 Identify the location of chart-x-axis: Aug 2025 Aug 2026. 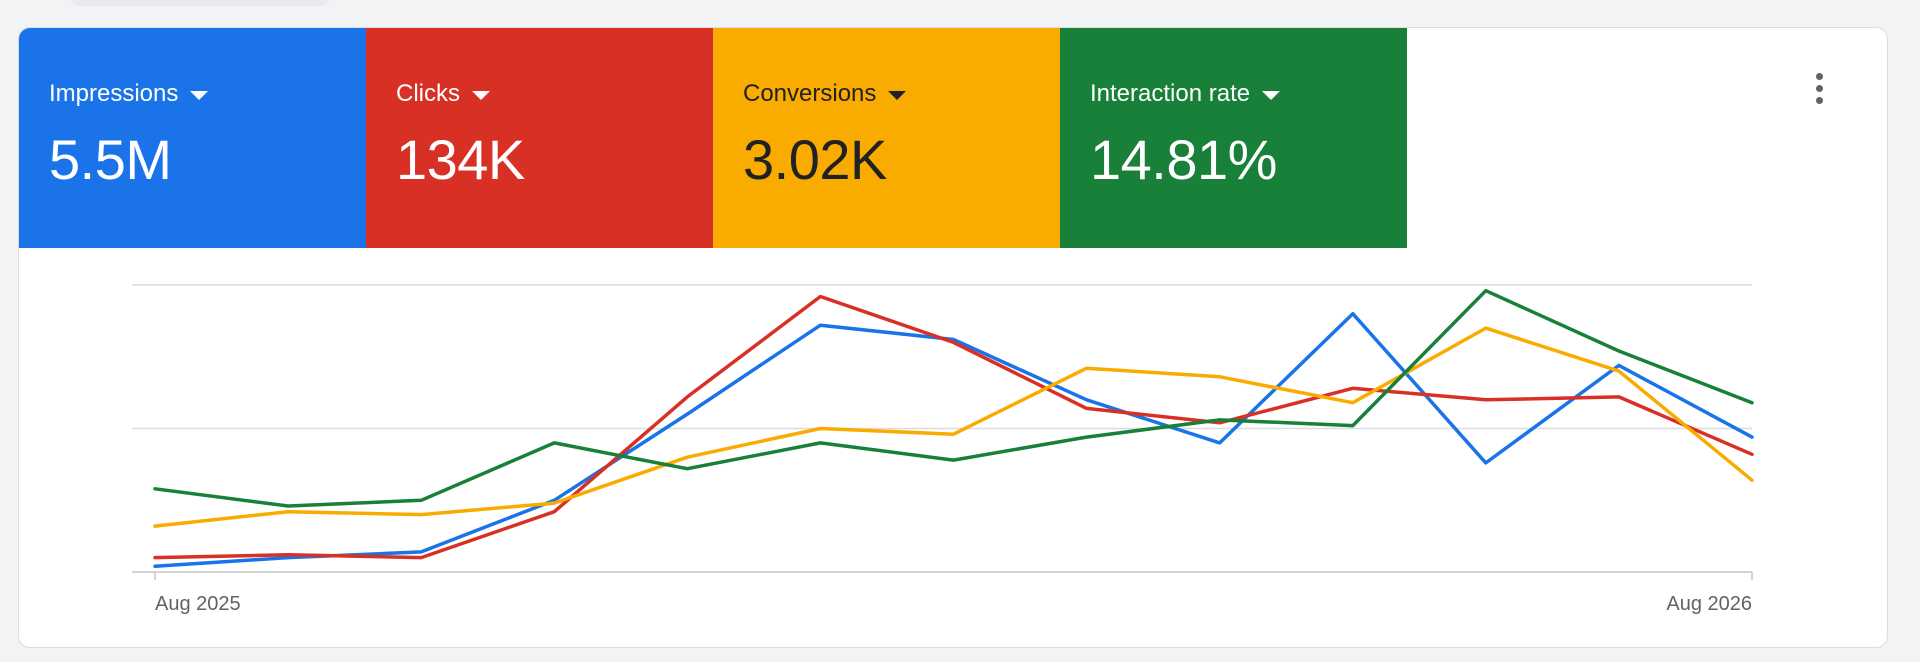
(953, 604).